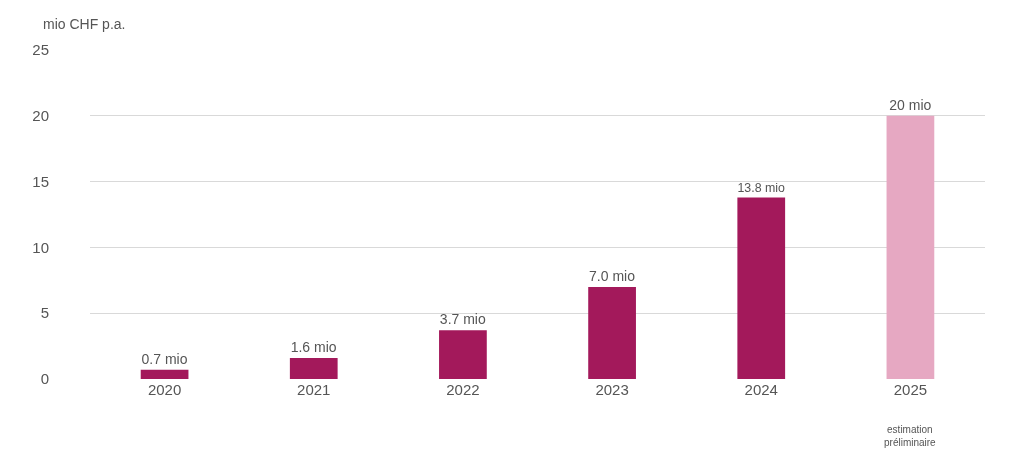 The width and height of the screenshot is (1030, 449). I want to click on y-tick-label: 5, so click(44, 313).